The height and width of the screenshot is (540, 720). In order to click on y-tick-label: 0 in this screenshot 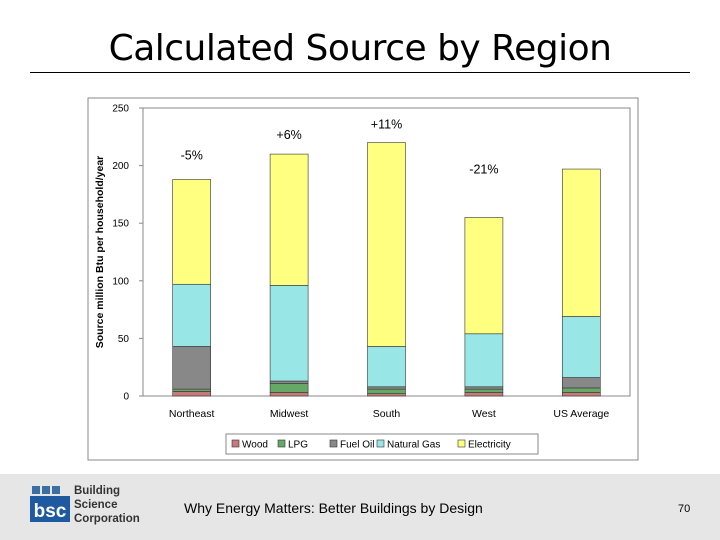, I will do `click(126, 397)`.